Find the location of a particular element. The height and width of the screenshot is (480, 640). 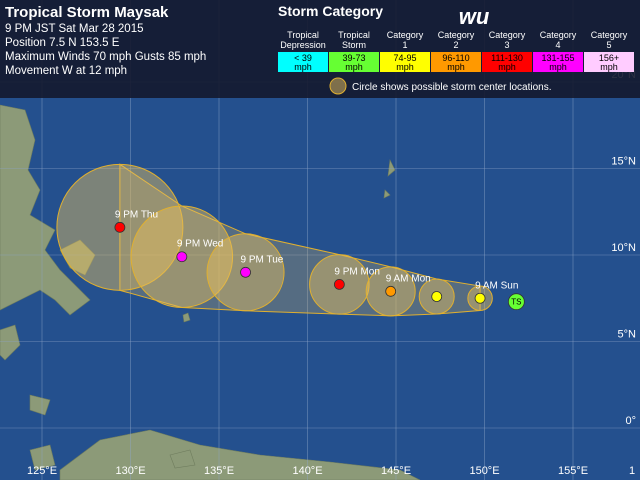

lon-label: 135°E is located at coordinates (219, 471).